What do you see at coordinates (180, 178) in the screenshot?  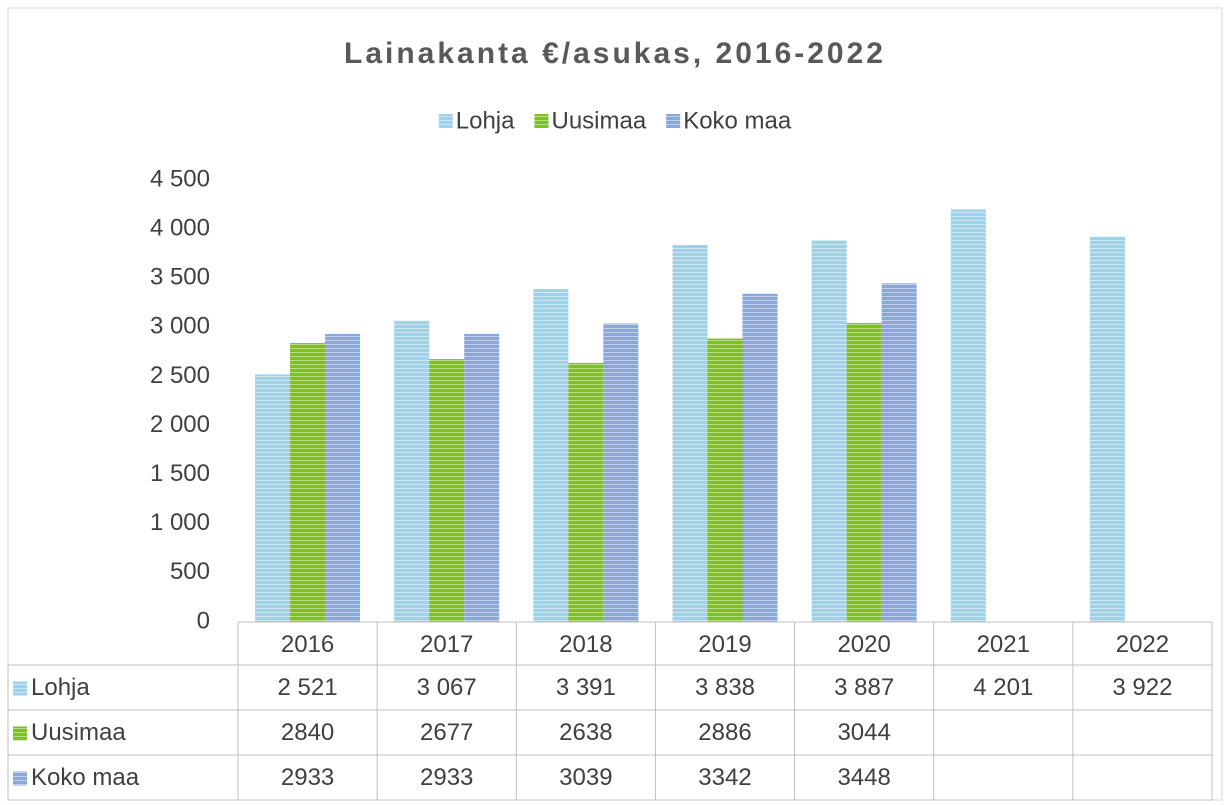 I see `y-tick-label: 4 500` at bounding box center [180, 178].